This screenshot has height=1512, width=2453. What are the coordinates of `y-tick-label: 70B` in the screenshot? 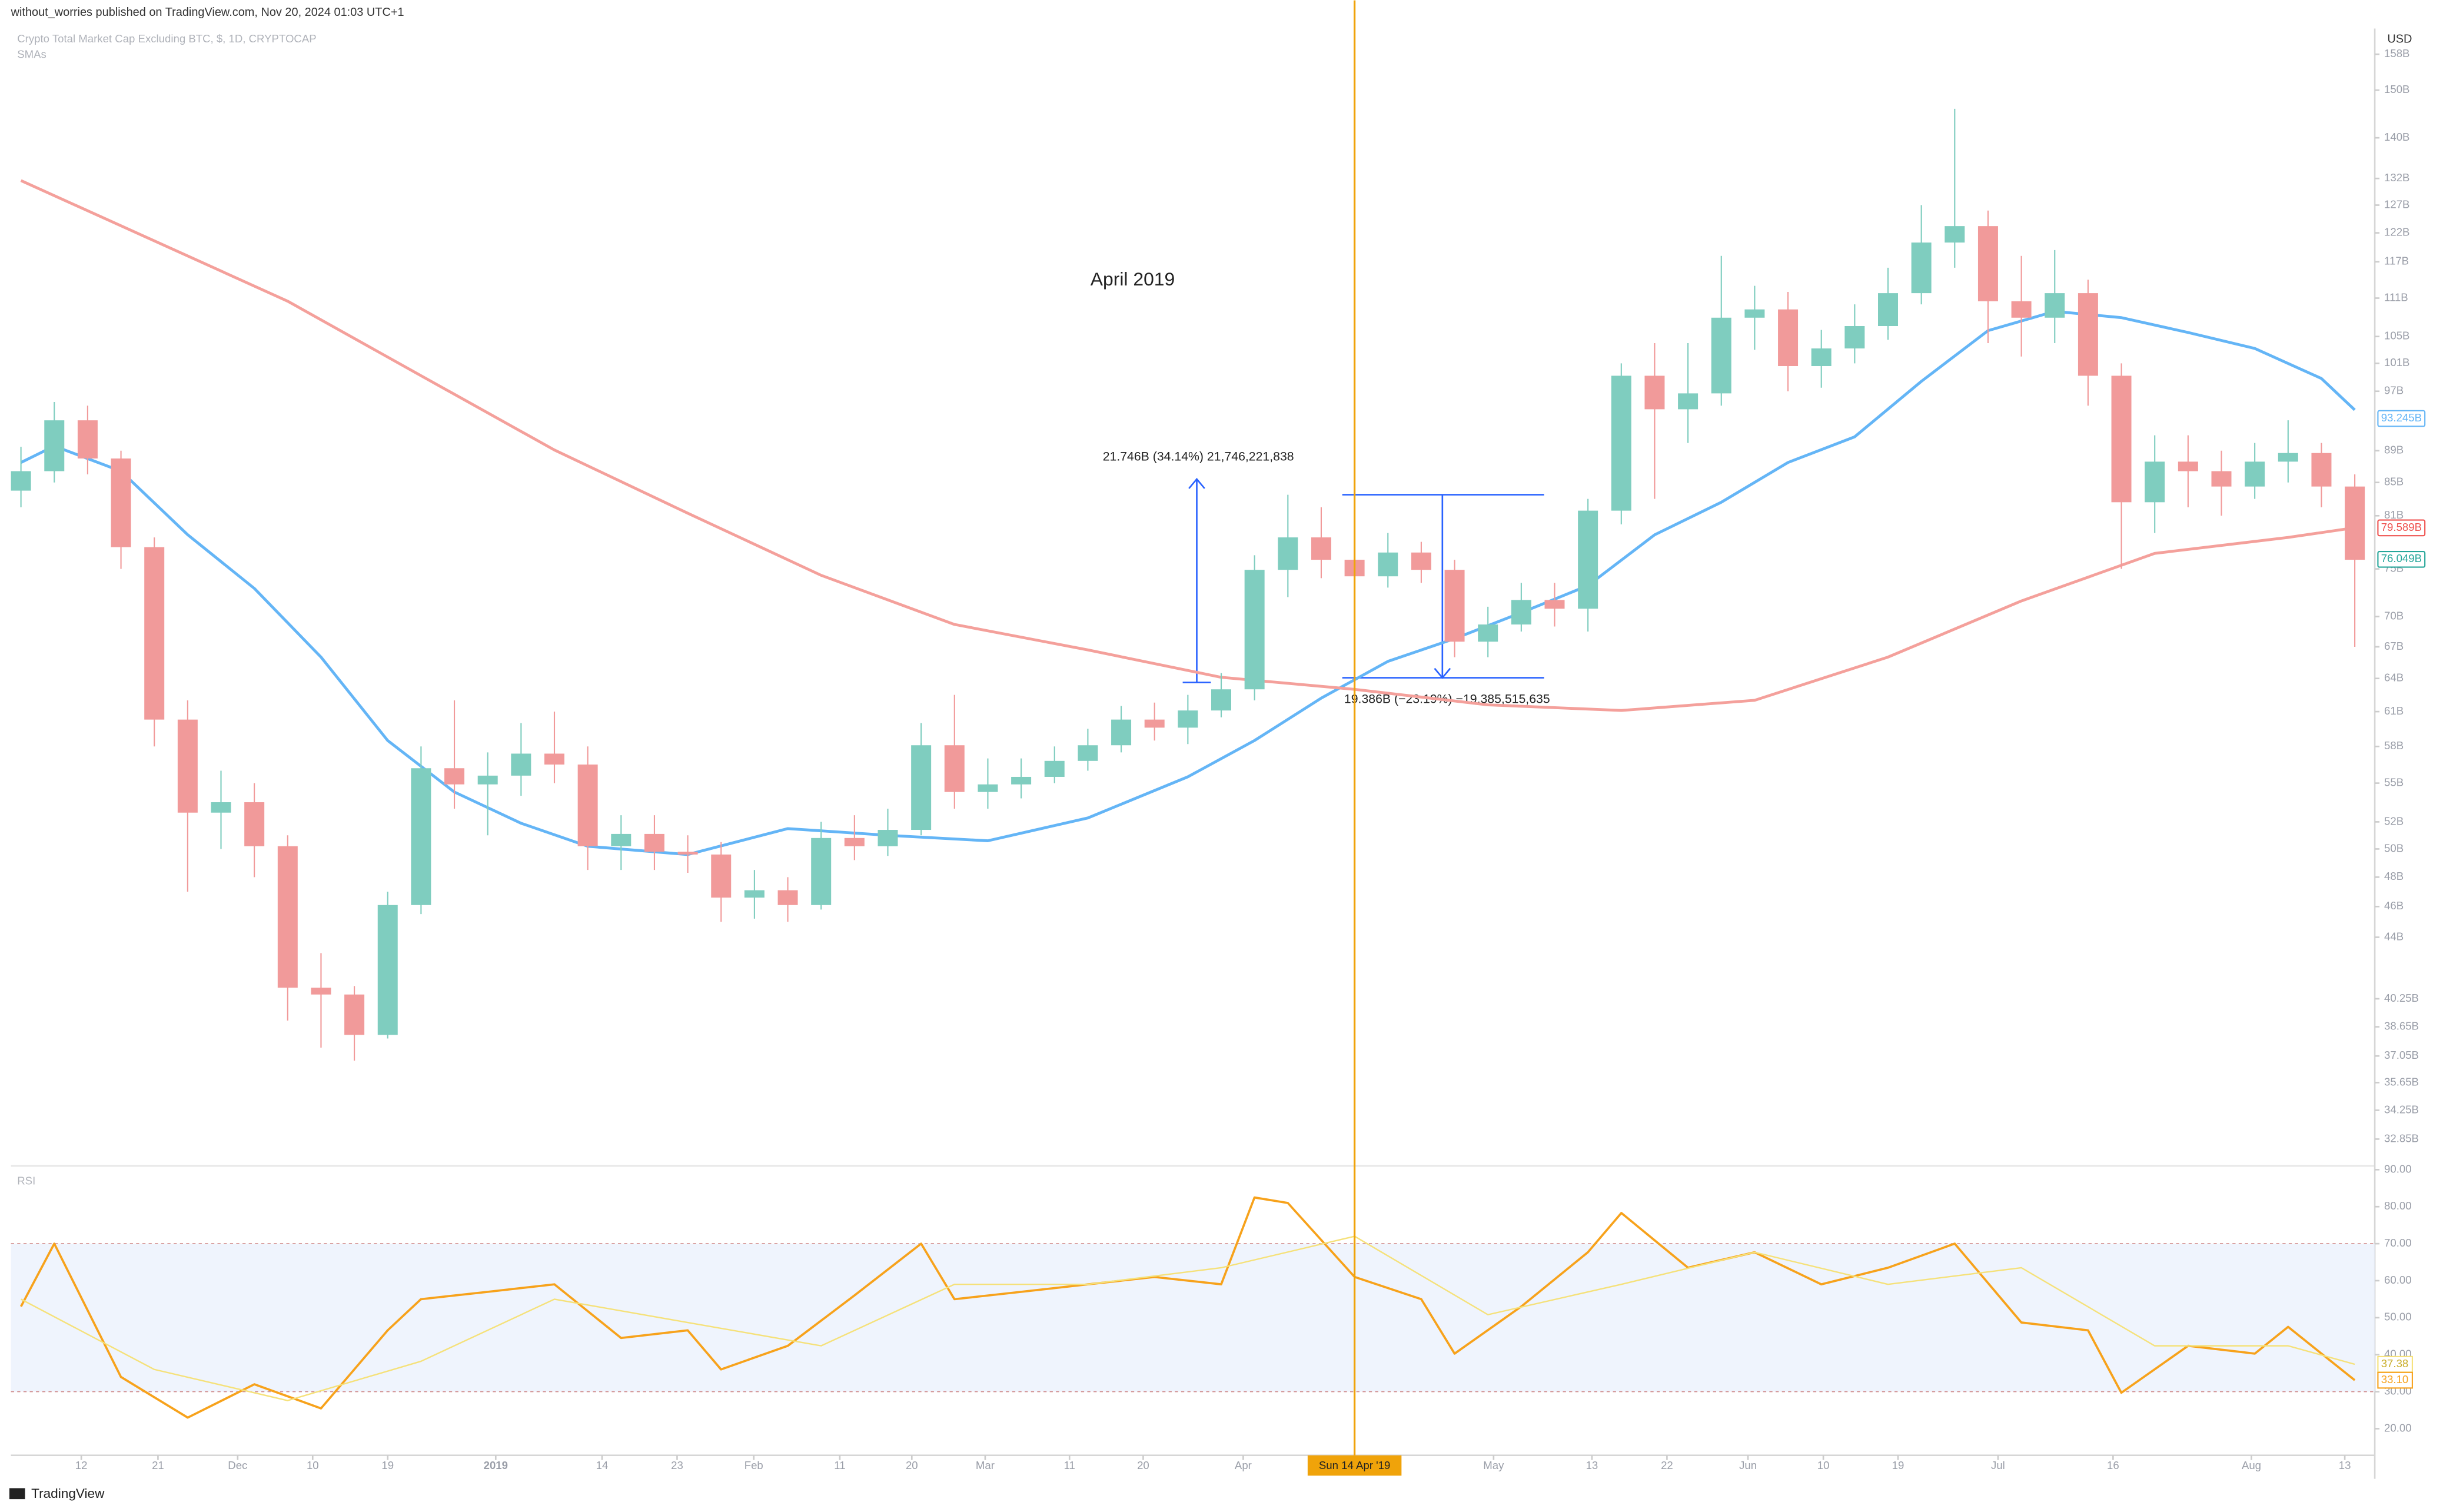 It's located at (2394, 615).